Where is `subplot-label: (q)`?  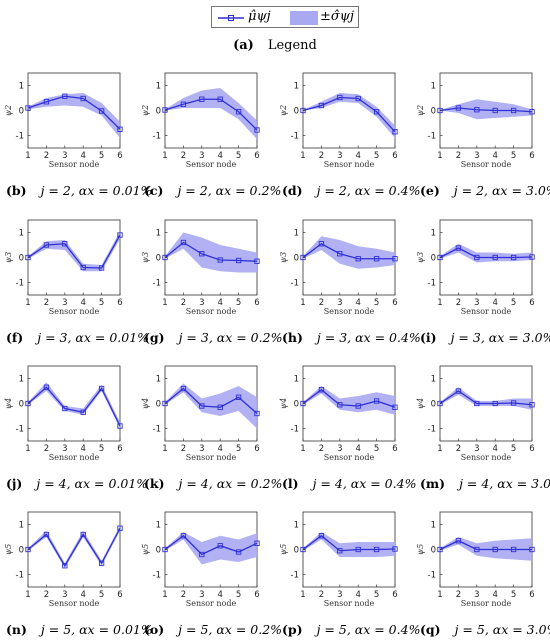
subplot-label: (q) is located at coordinates (430, 629).